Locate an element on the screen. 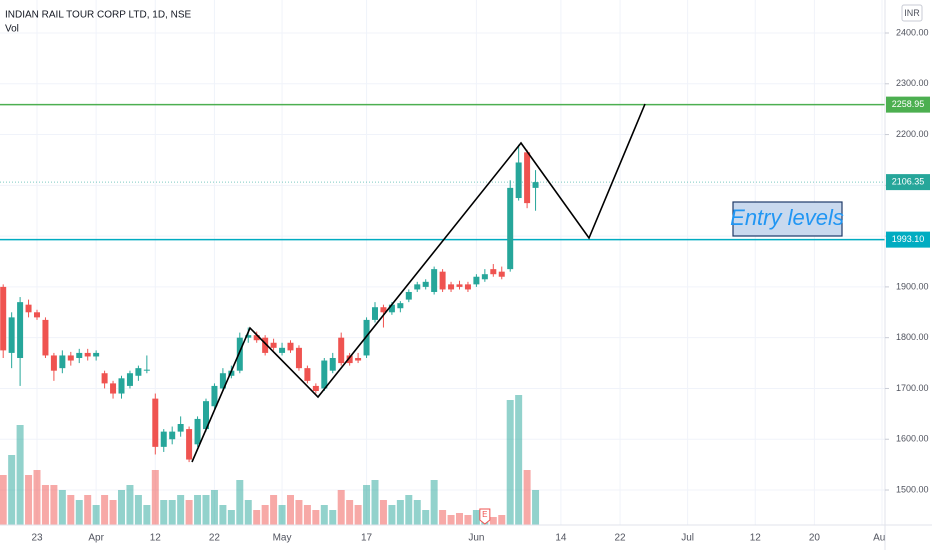  y-tick-label: 1500.00 is located at coordinates (912, 489).